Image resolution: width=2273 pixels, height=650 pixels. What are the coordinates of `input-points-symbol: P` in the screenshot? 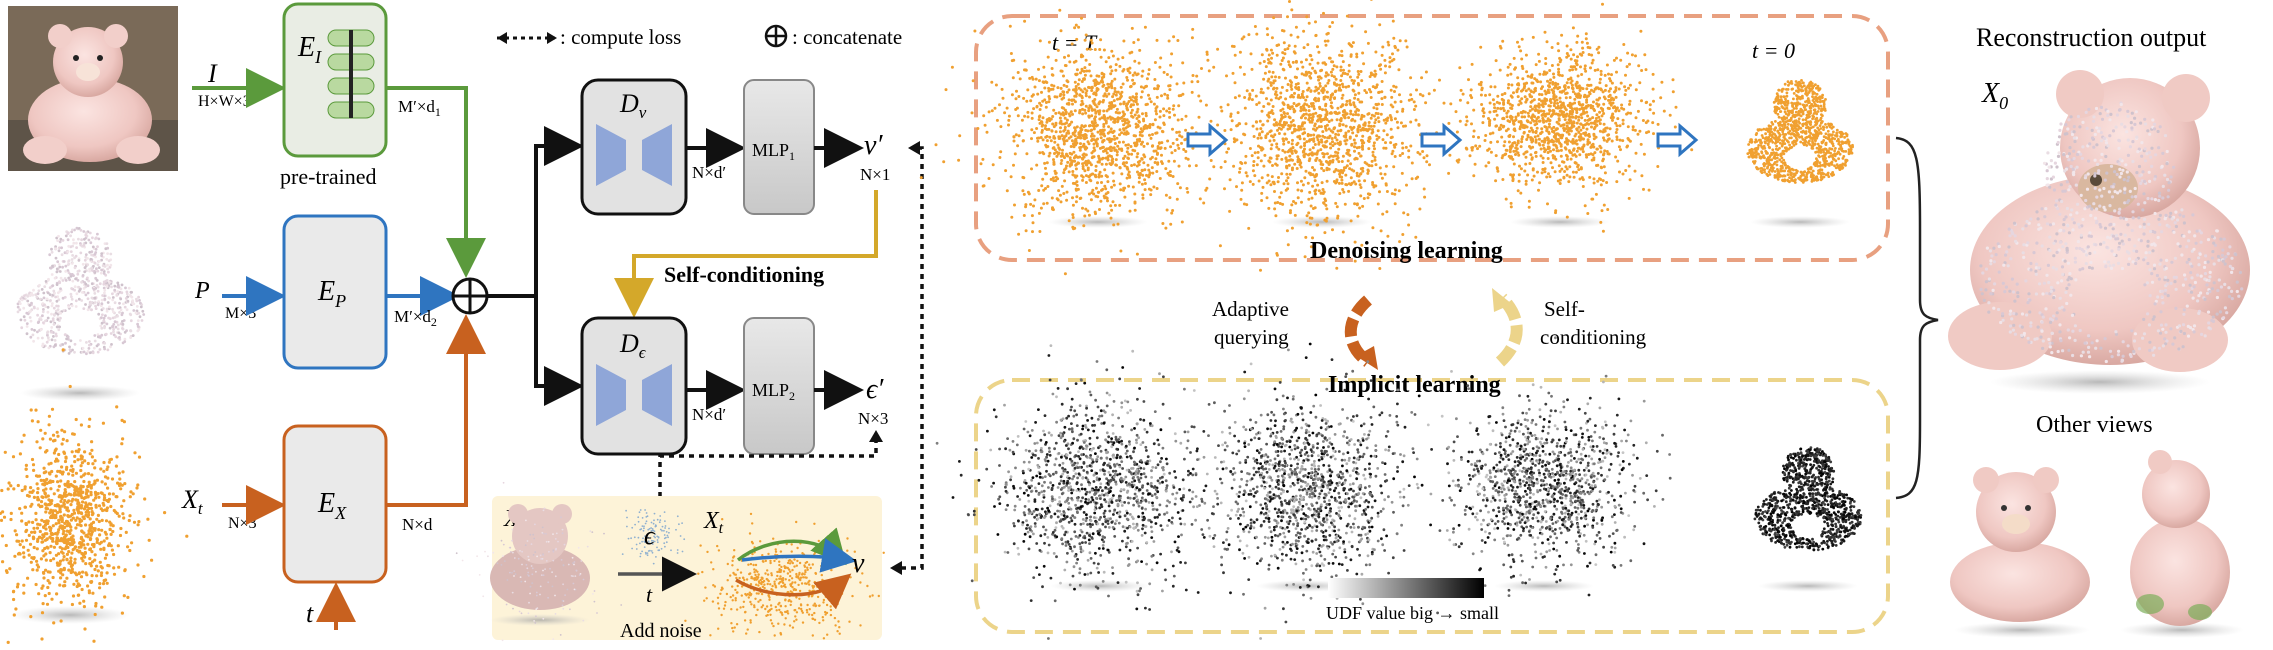 It's located at (202, 291).